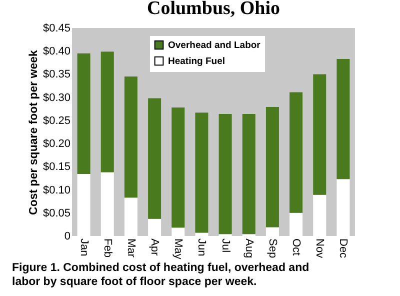 This screenshot has width=400, height=296. Describe the element at coordinates (154, 247) in the screenshot. I see `x-tick-label: Apr` at that location.